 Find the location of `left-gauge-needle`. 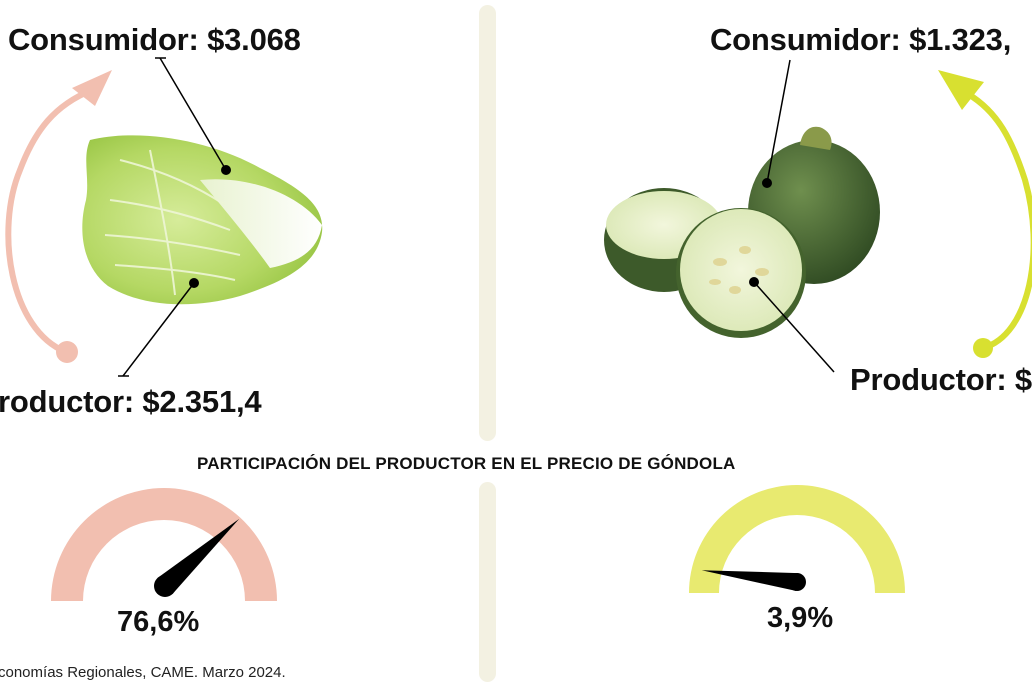

left-gauge-needle is located at coordinates (197, 557).